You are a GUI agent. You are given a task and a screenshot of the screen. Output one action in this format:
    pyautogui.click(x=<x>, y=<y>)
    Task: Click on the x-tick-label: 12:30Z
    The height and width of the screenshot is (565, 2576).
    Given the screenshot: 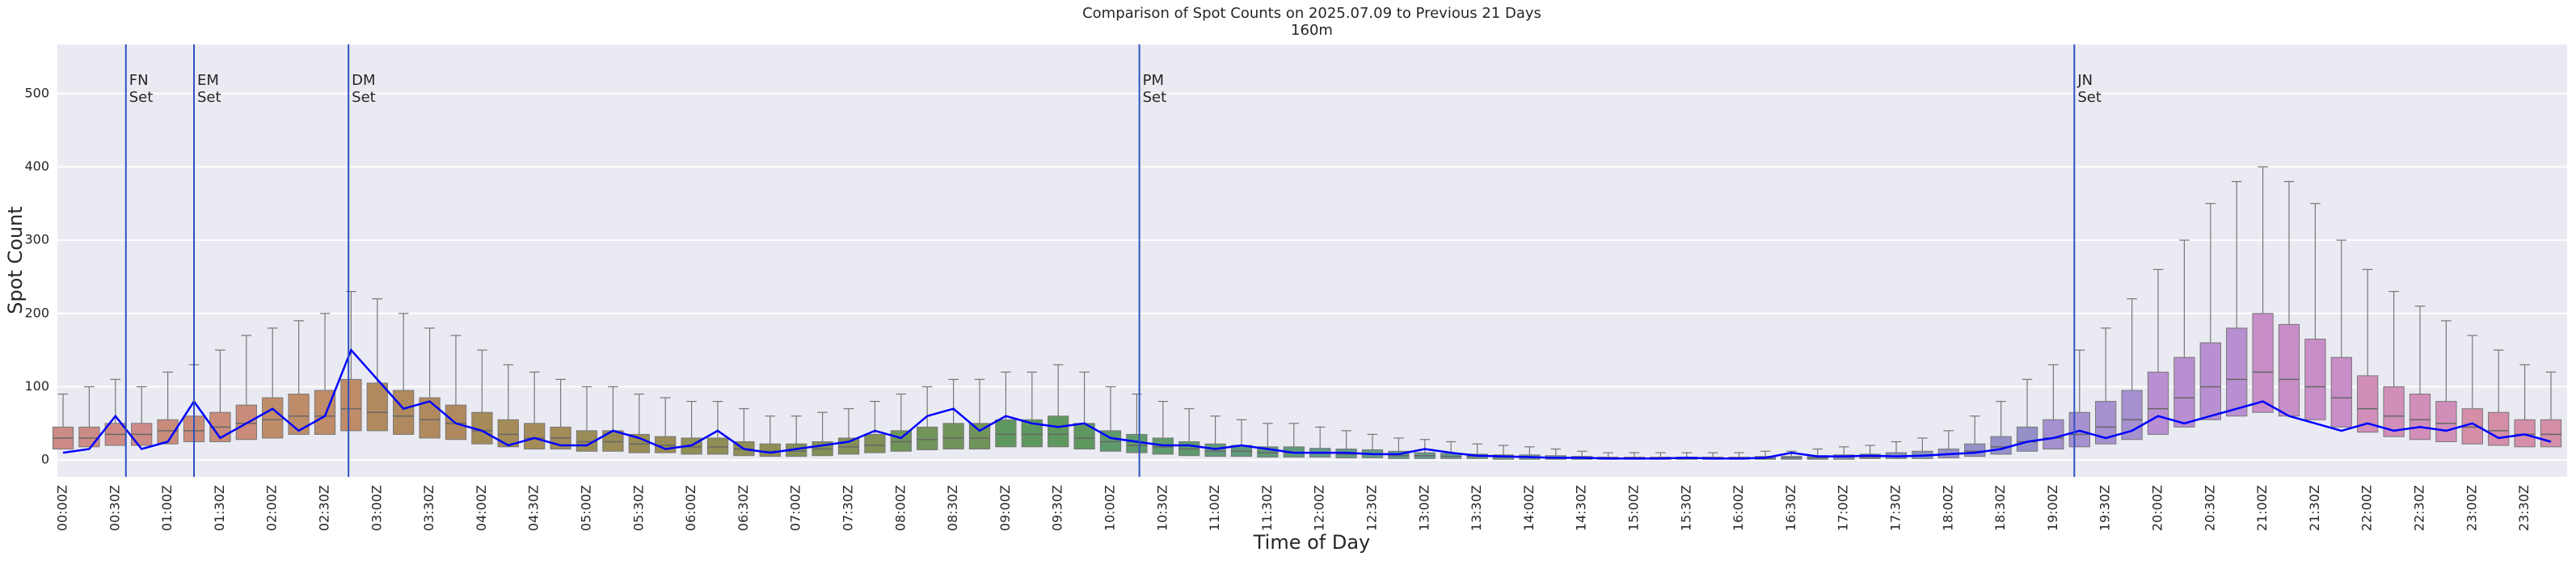 What is the action you would take?
    pyautogui.click(x=1372, y=508)
    